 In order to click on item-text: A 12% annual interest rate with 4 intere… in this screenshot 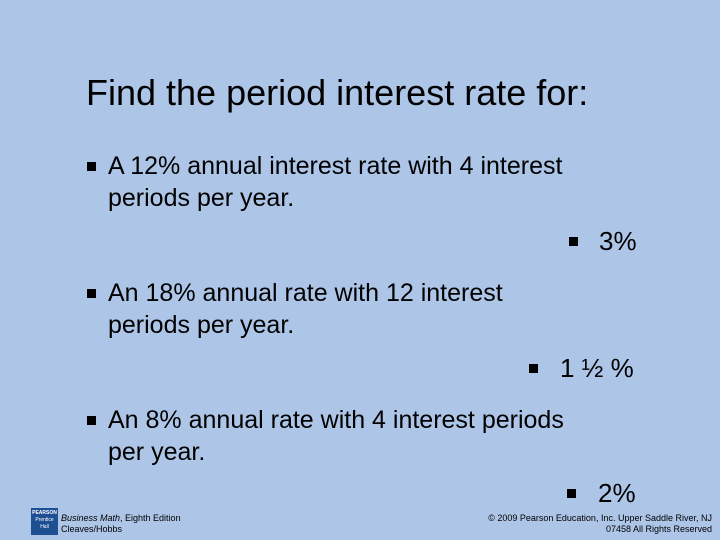, I will do `click(335, 166)`.